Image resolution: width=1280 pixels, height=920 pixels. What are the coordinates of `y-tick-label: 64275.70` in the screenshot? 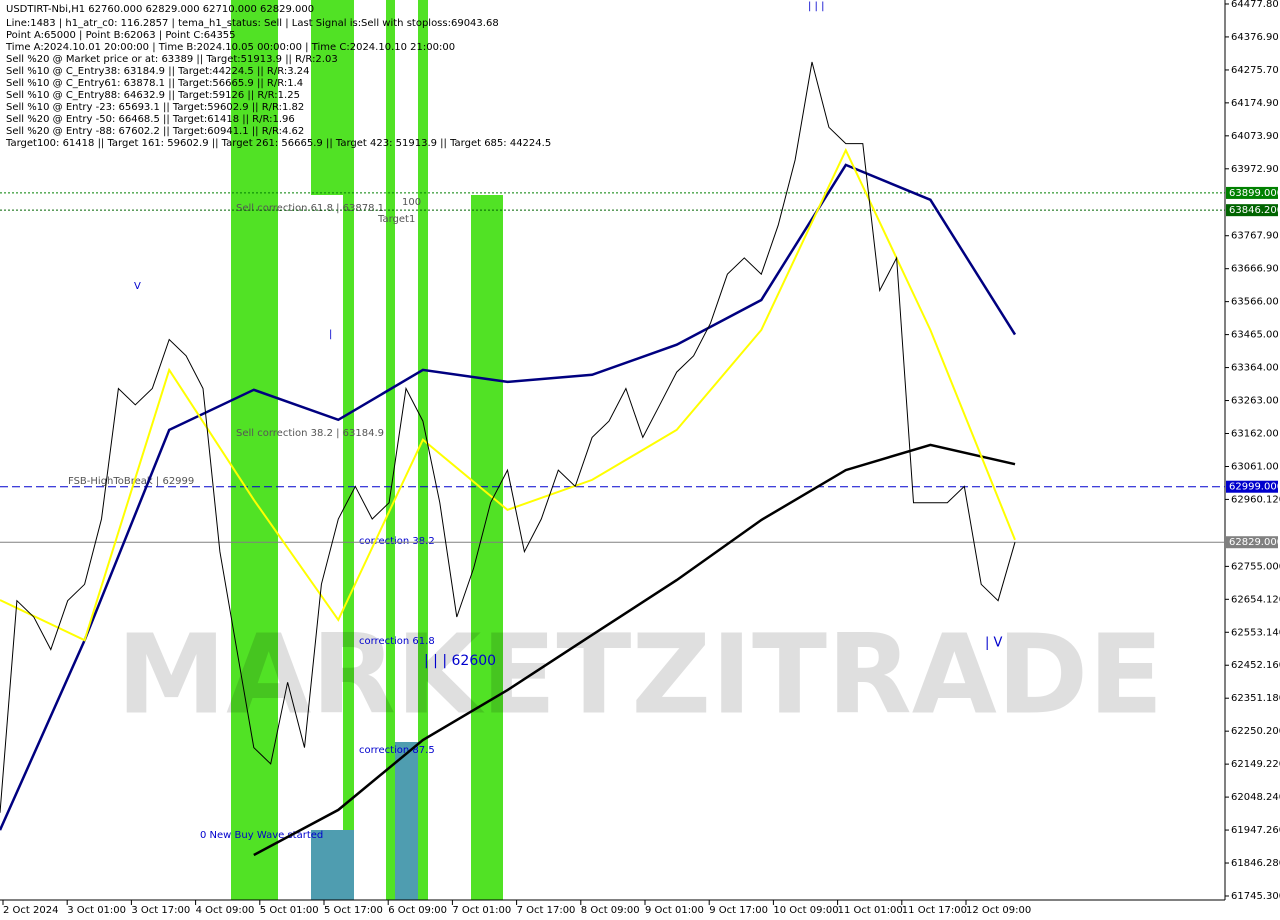 It's located at (1255, 70).